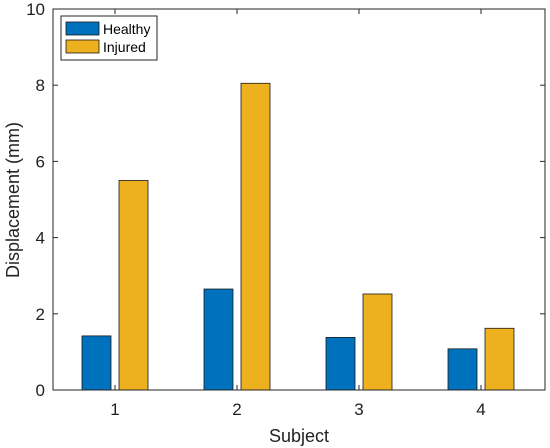 The image size is (550, 448). Describe the element at coordinates (82, 46) in the screenshot. I see `legend-swatch-injured` at that location.